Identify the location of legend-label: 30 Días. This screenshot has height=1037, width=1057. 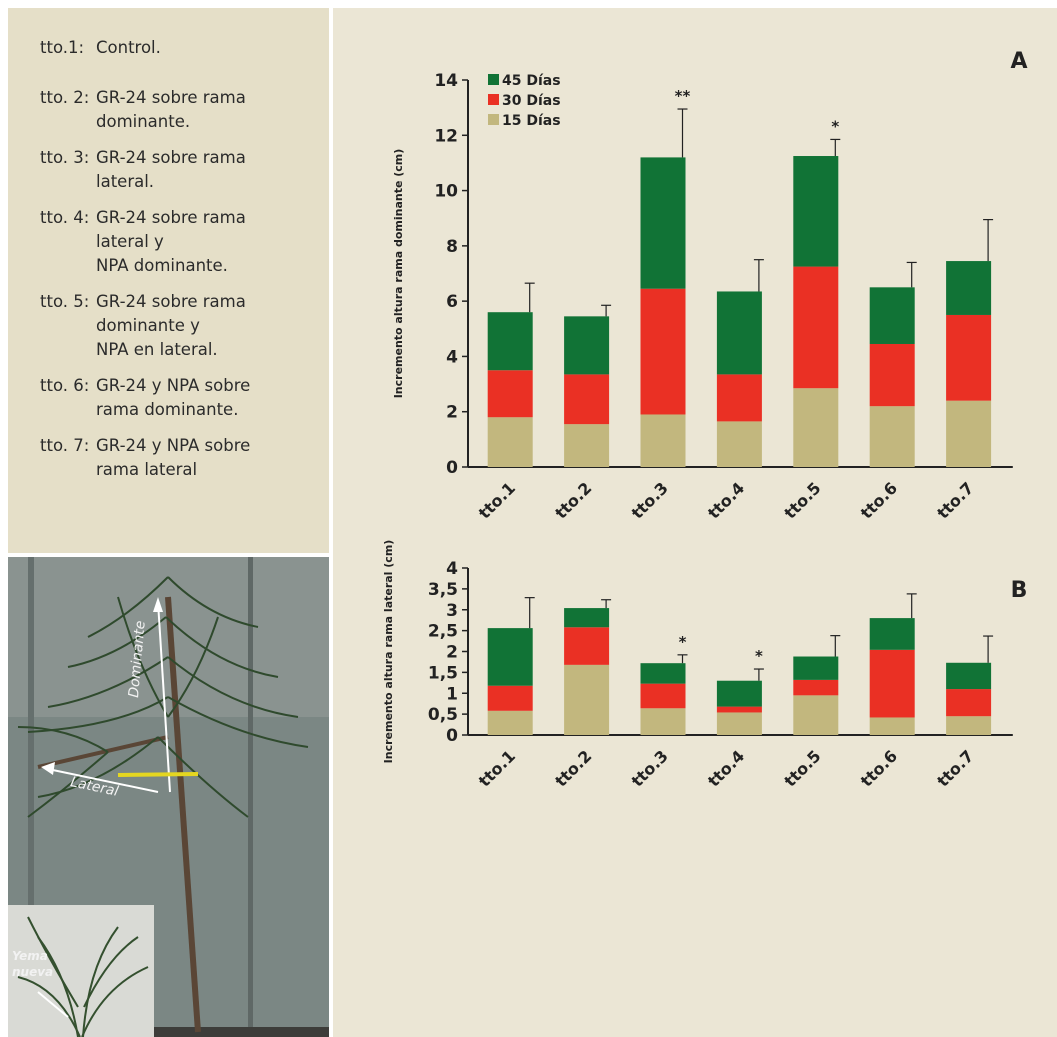
(531, 101).